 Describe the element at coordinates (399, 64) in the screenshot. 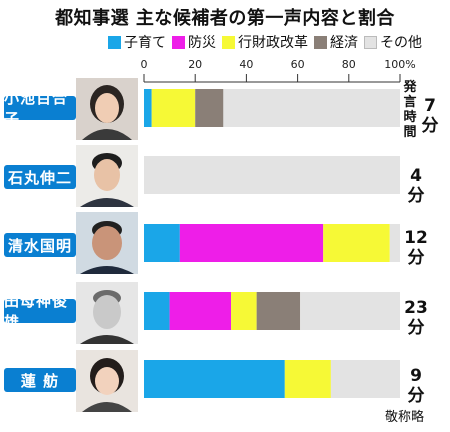

I see `x-tick-label: 100%` at that location.